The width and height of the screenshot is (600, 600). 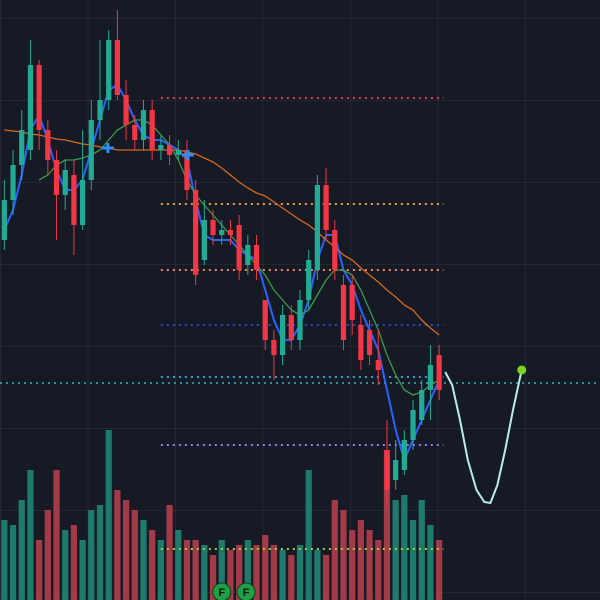 I want to click on projection-line, so click(x=483, y=437).